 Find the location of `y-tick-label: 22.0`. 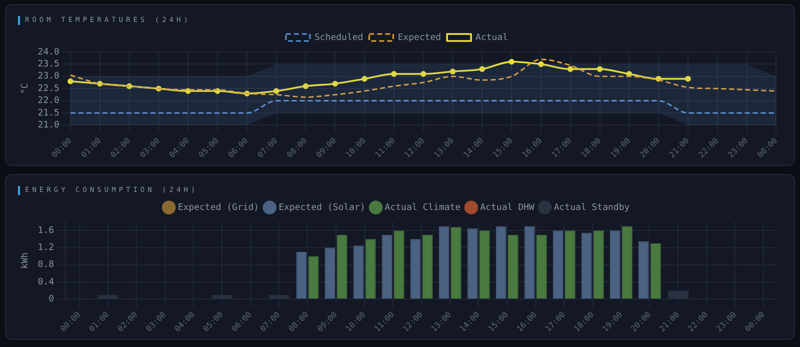

y-tick-label: 22.0 is located at coordinates (49, 101).